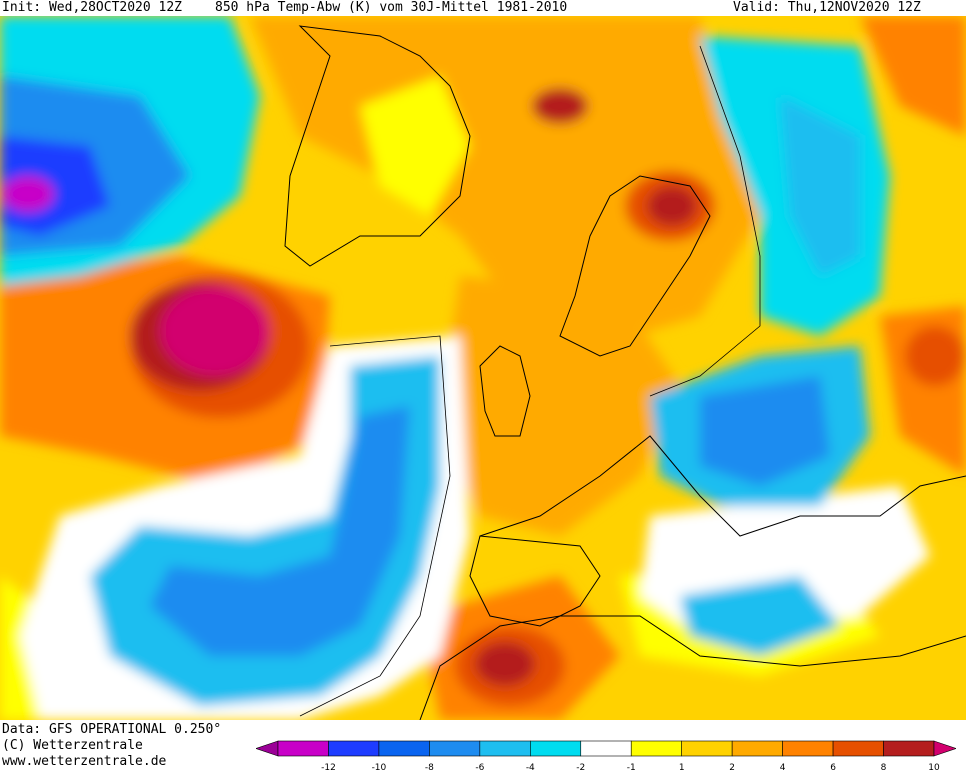 This screenshot has width=966, height=778. I want to click on coastline-scandinavia, so click(635, 266).